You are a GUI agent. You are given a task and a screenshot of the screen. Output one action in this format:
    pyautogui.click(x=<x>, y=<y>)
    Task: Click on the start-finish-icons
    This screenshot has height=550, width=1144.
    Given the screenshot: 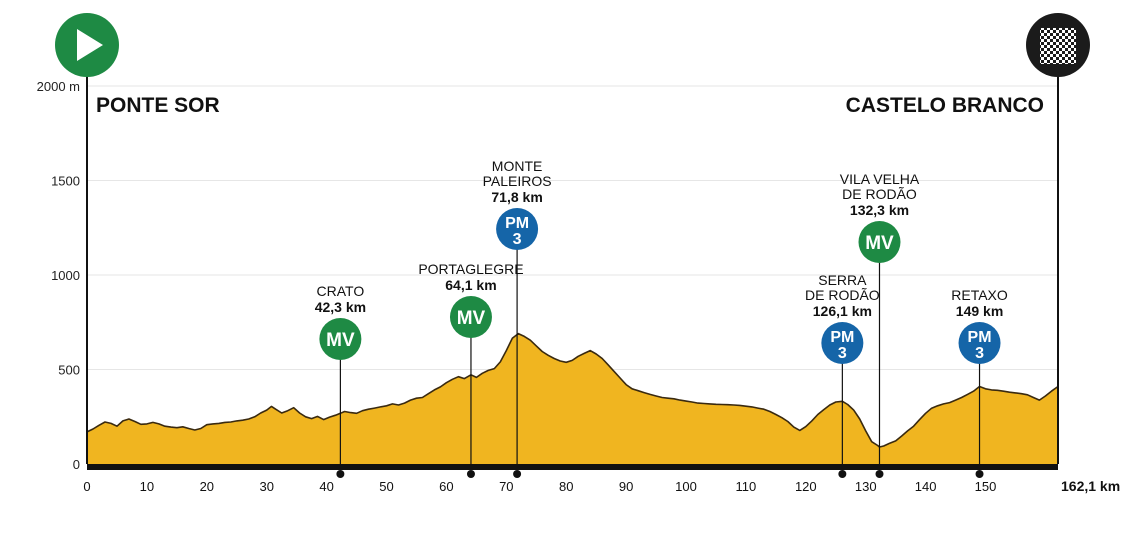 What is the action you would take?
    pyautogui.click(x=572, y=45)
    